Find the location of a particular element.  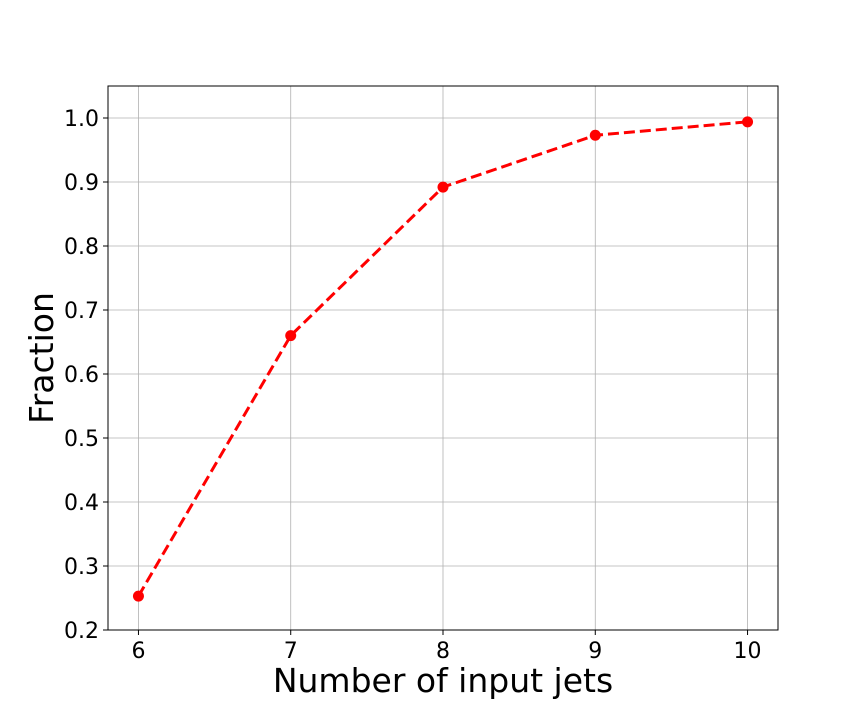

y-tick-label: 0.9 is located at coordinates (81, 183).